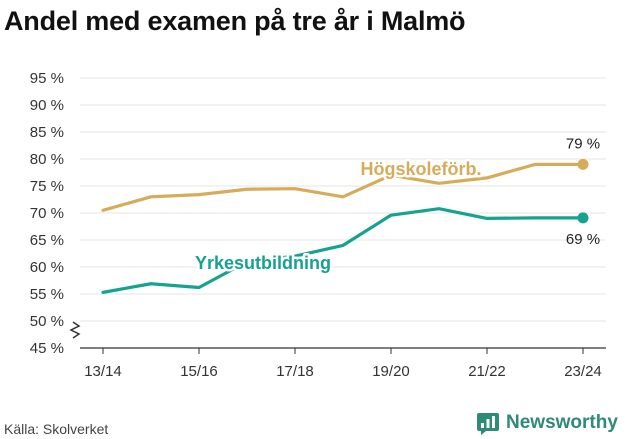  I want to click on axis-break-icon, so click(75, 330).